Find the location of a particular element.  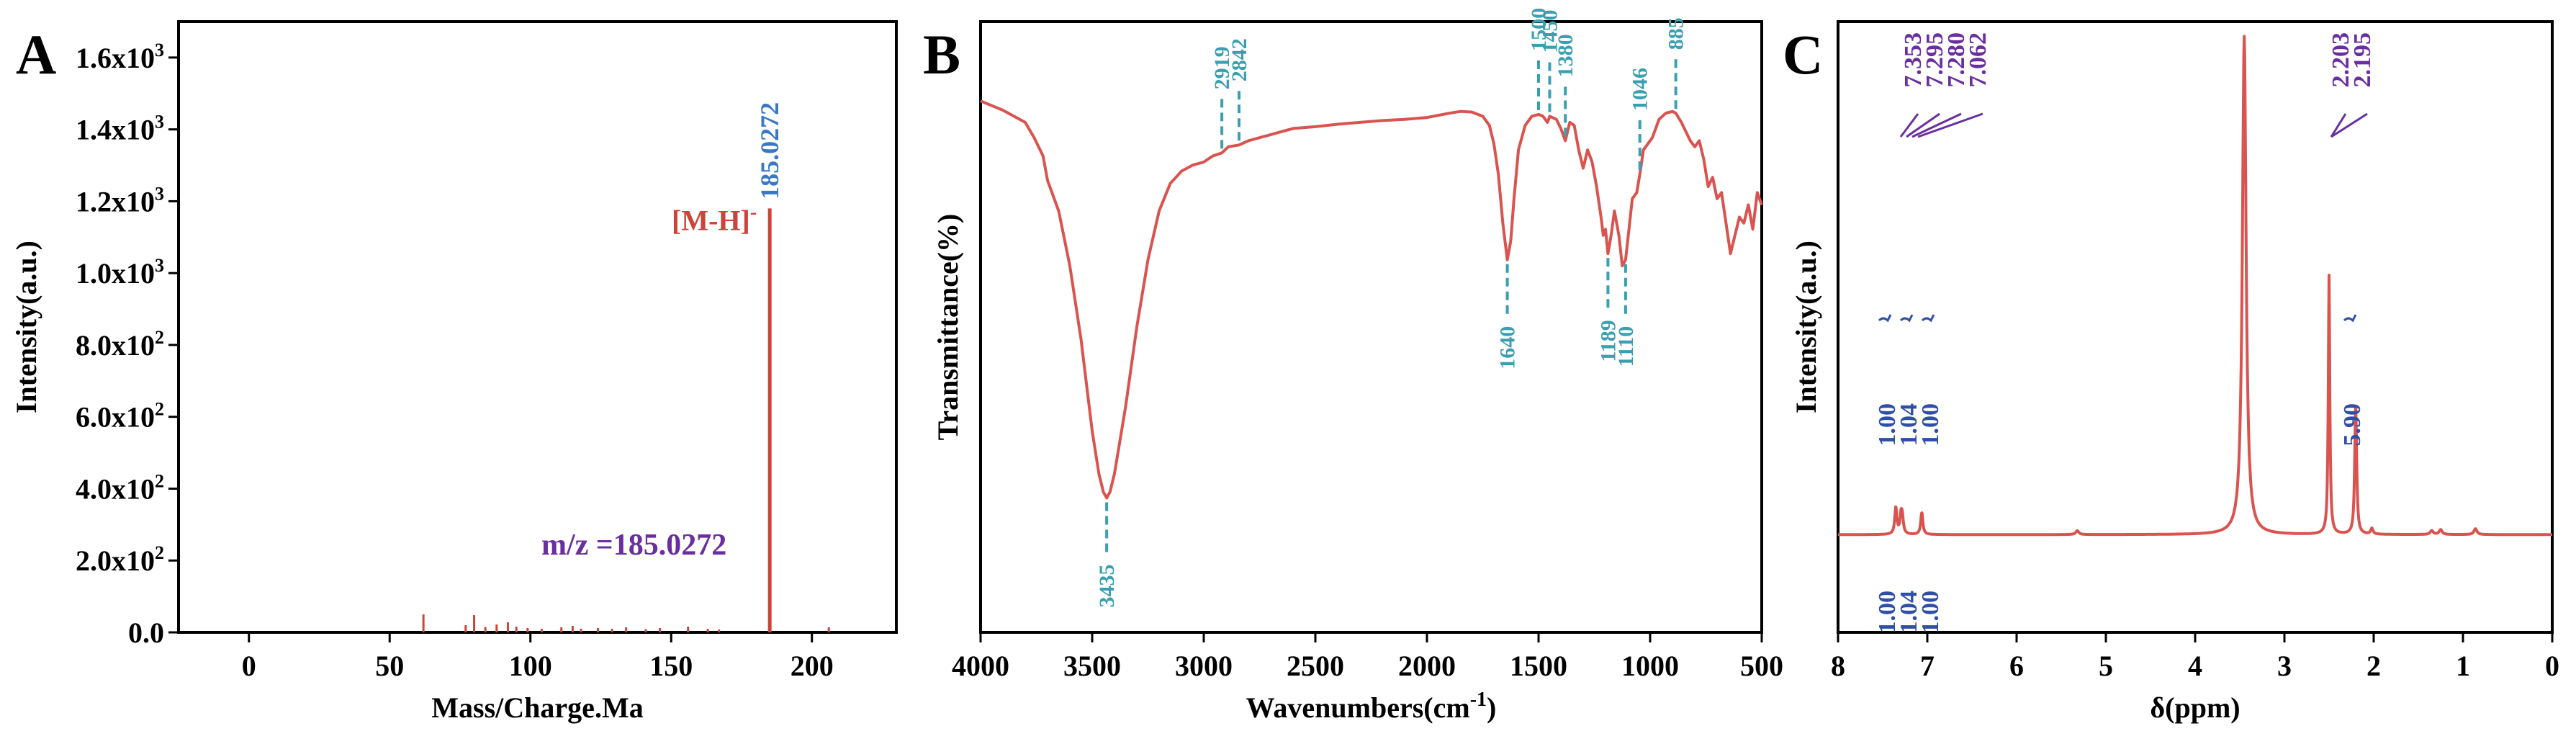

panel-a-xtick-label-1: 50 is located at coordinates (389, 666).